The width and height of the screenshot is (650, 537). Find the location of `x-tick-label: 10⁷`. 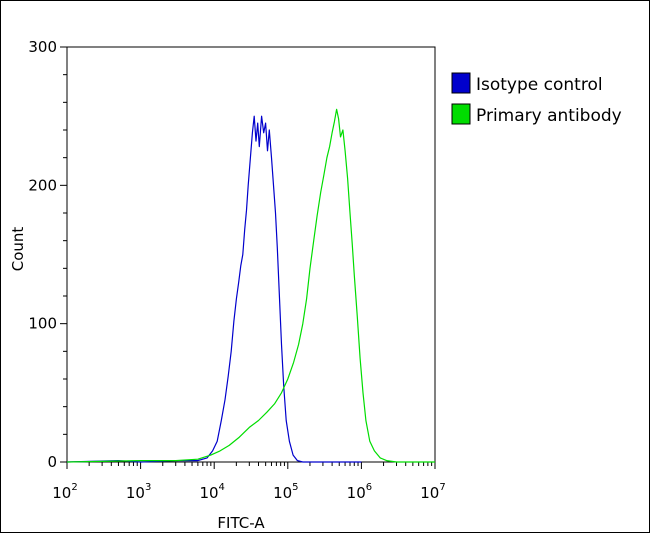

x-tick-label: 10⁷ is located at coordinates (432, 492).